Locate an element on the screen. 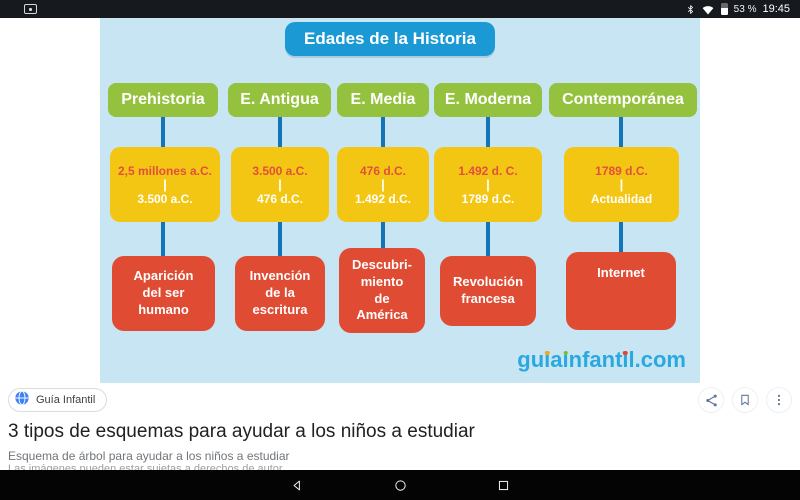 This screenshot has width=800, height=500. notification-icon is located at coordinates (30, 9).